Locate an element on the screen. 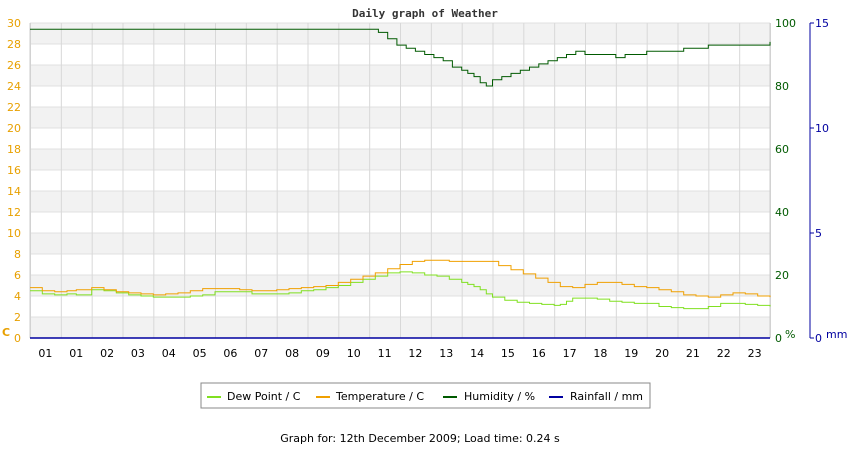 Image resolution: width=850 pixels, height=450 pixels. x-tick-label: 22 is located at coordinates (724, 353).